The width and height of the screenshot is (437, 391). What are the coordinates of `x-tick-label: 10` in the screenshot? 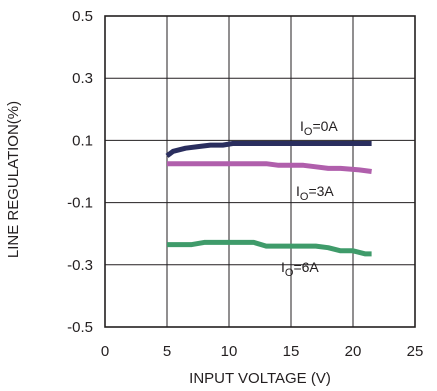 It's located at (229, 351).